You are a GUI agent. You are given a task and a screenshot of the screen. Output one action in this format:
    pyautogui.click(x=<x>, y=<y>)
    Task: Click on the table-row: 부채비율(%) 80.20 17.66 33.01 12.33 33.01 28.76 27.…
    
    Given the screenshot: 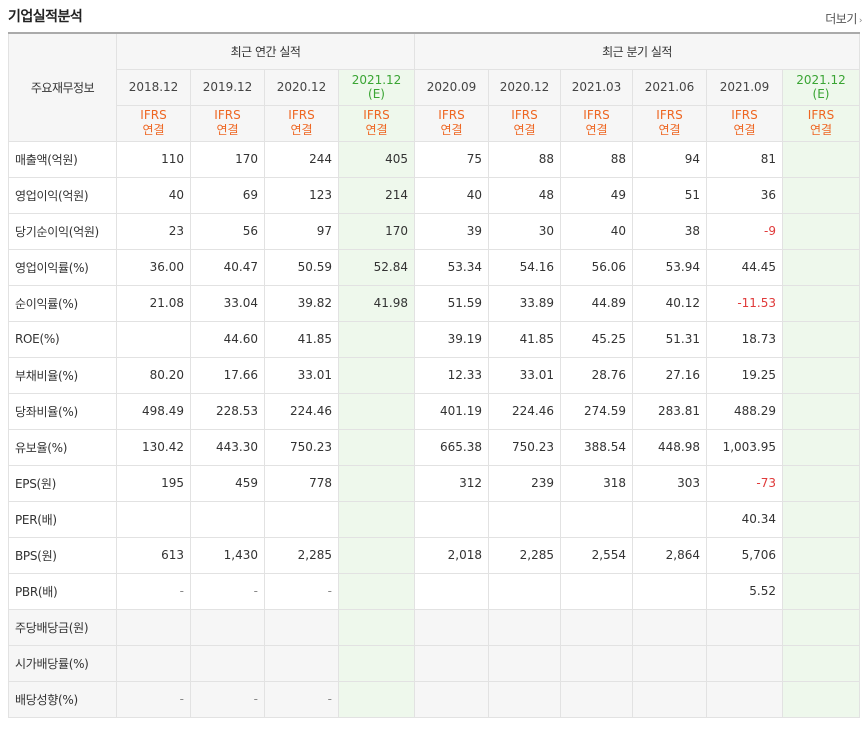 What is the action you would take?
    pyautogui.click(x=434, y=375)
    